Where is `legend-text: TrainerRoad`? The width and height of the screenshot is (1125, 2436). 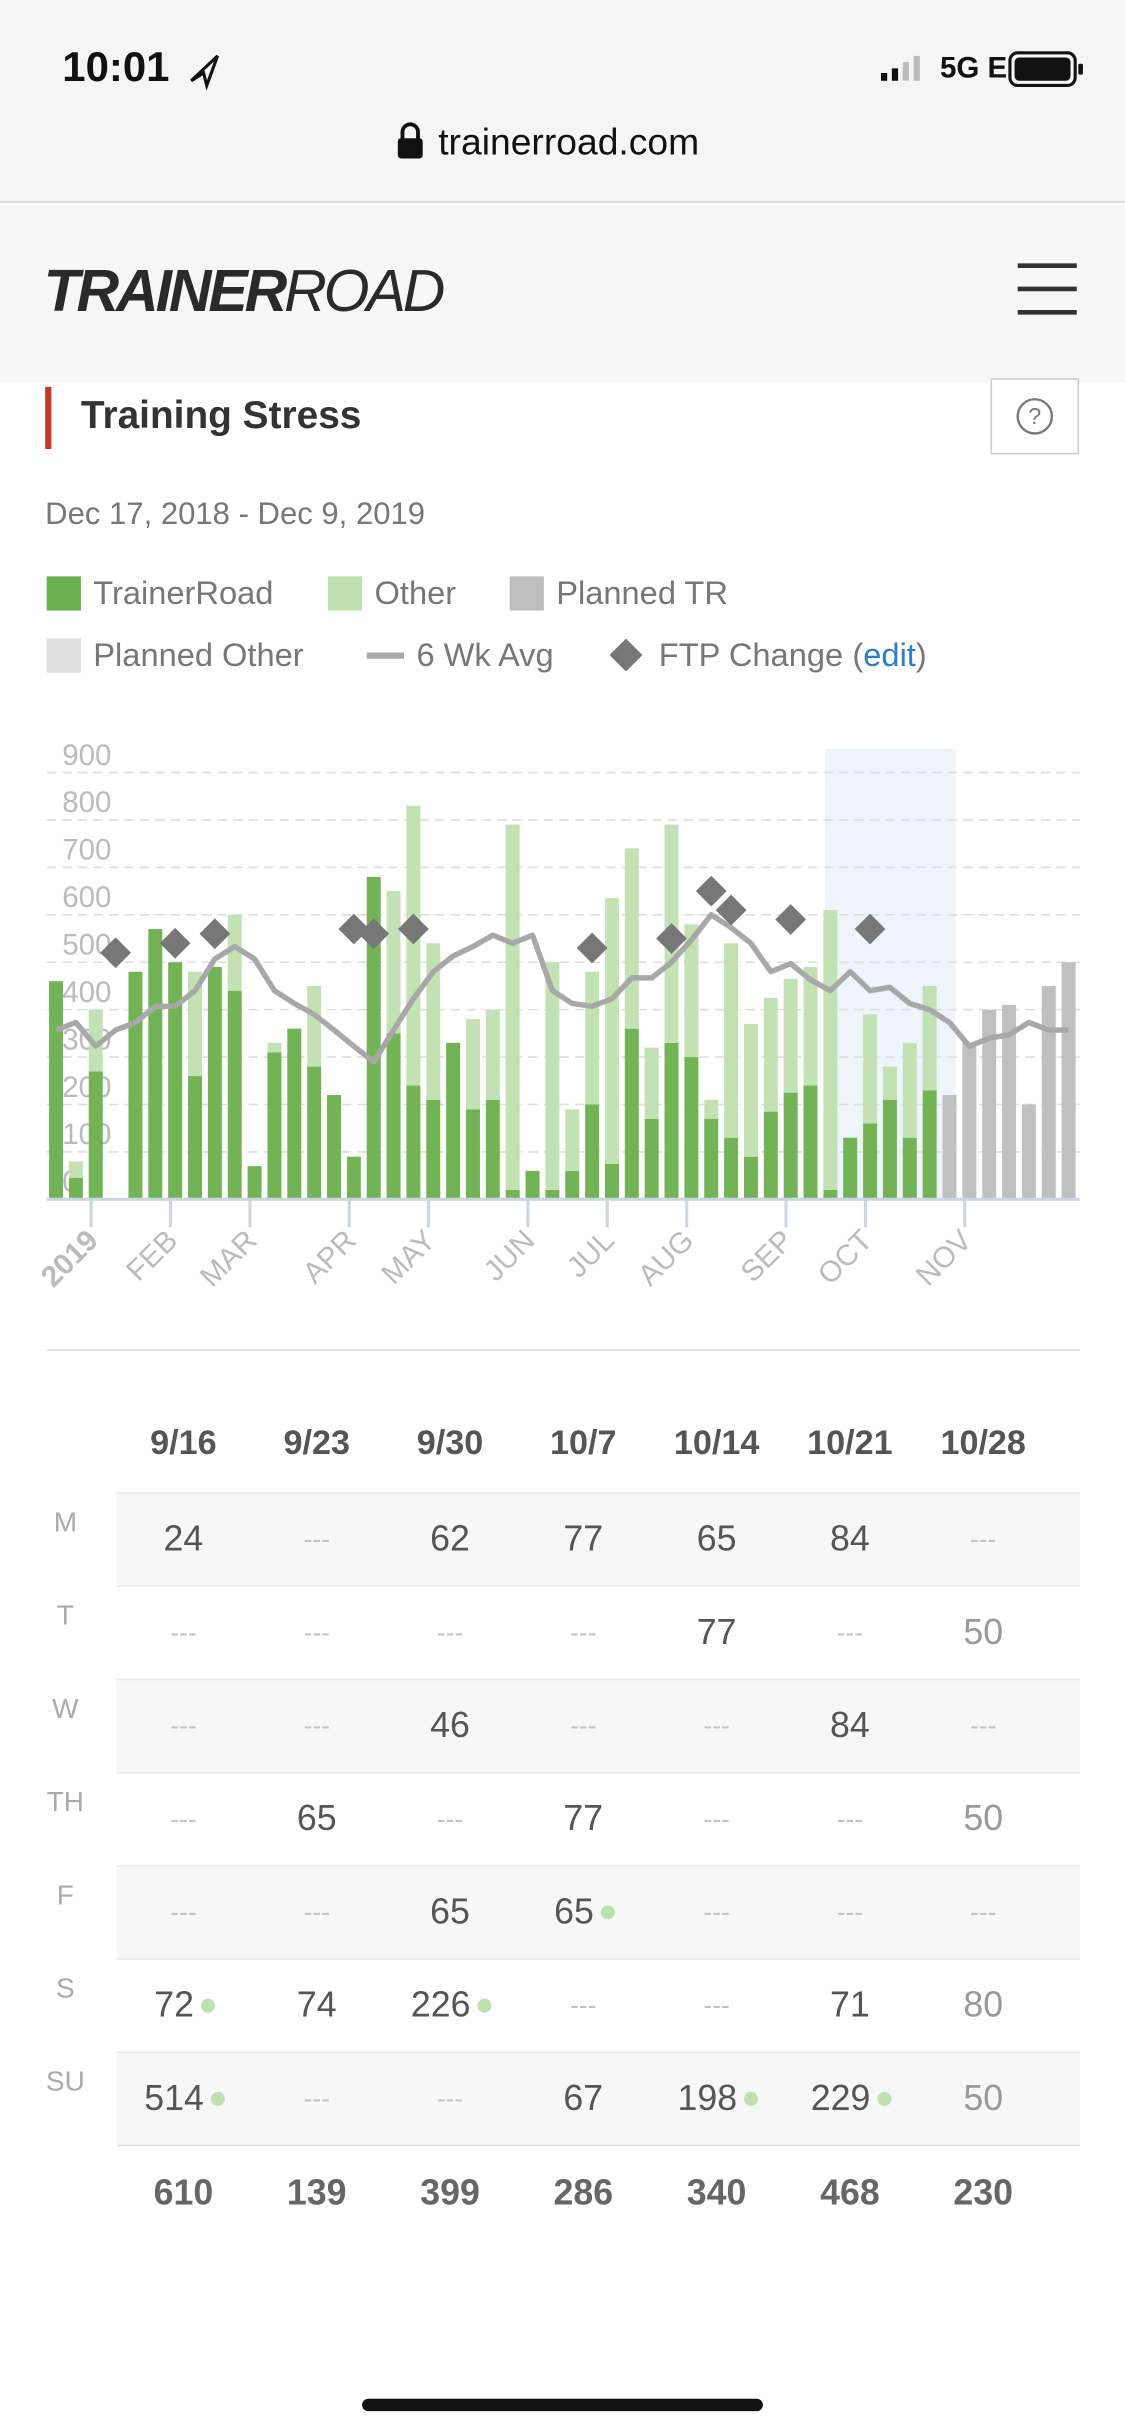
legend-text: TrainerRoad is located at coordinates (183, 592).